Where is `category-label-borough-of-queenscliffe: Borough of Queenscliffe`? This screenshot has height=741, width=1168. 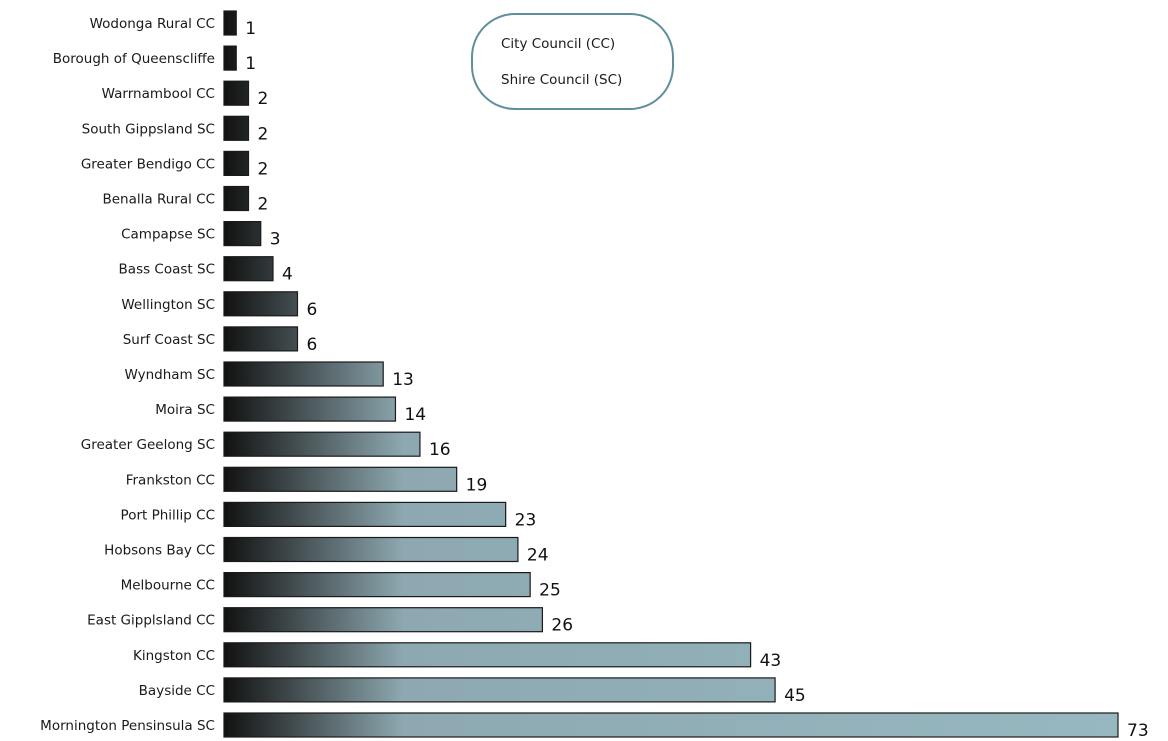 category-label-borough-of-queenscliffe: Borough of Queenscliffe is located at coordinates (134, 59).